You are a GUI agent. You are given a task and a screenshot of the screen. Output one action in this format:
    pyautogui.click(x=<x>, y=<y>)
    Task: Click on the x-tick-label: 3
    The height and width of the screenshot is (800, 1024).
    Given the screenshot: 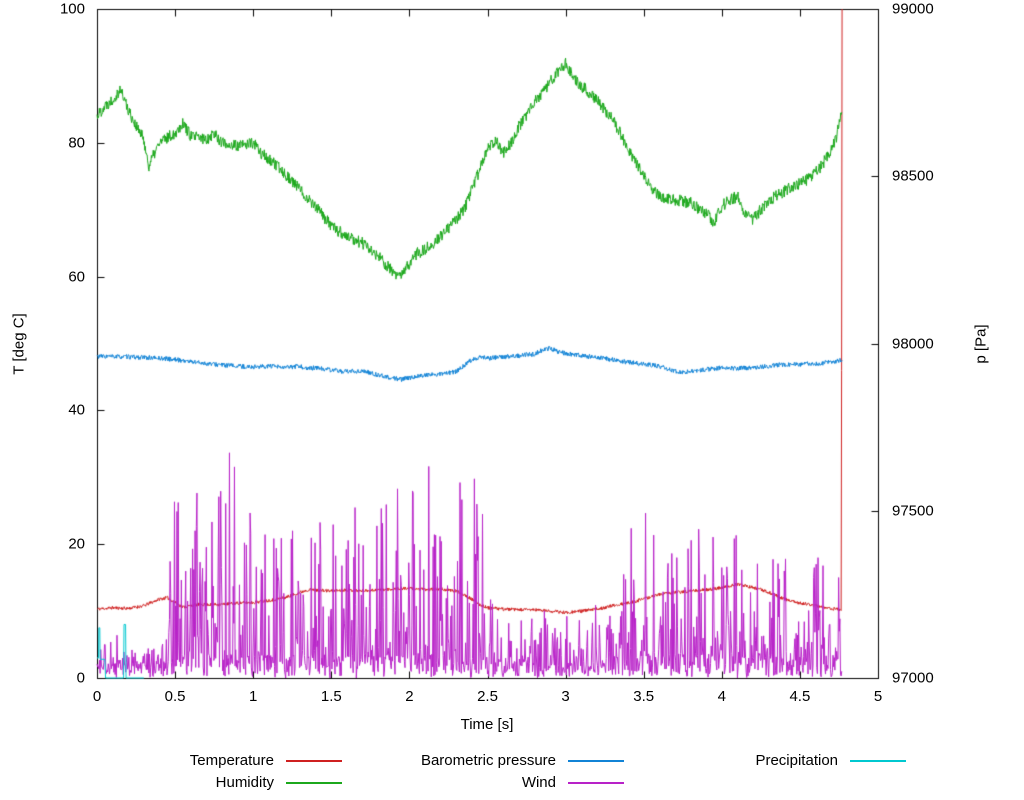 What is the action you would take?
    pyautogui.click(x=565, y=696)
    